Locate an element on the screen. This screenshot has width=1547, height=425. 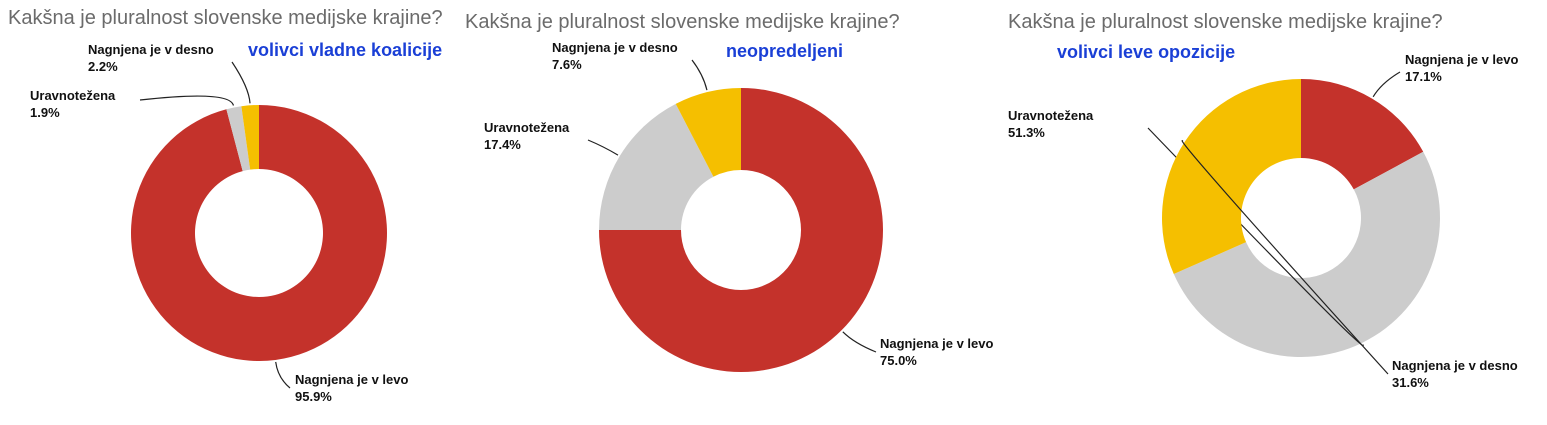
slice-value: 1.9% is located at coordinates (45, 112).